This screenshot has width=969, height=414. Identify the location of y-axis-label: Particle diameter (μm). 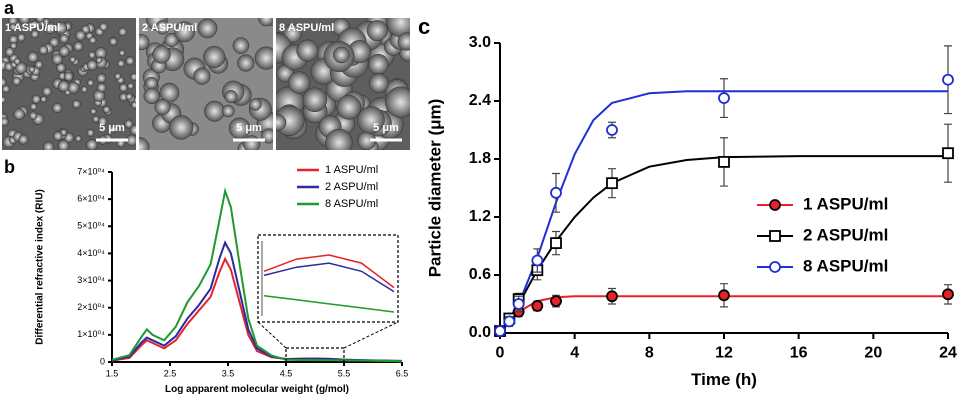
(434, 188).